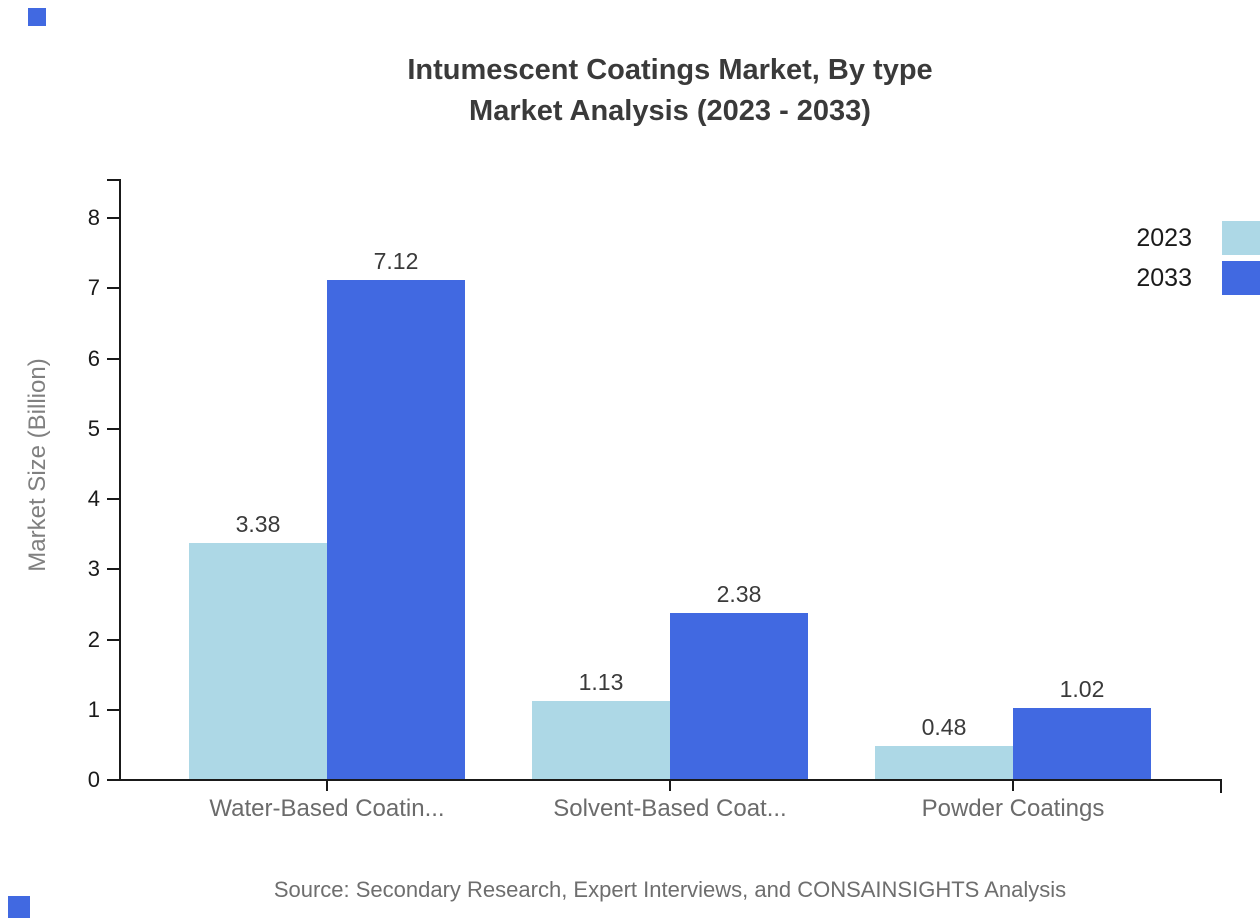  I want to click on y-tick-label-1: 1, so click(93, 709).